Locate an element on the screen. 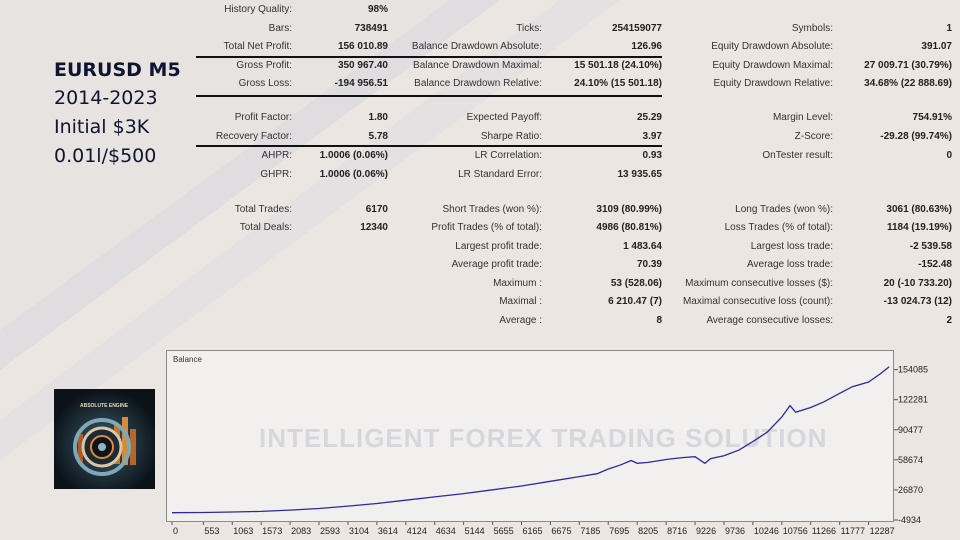 The width and height of the screenshot is (960, 540). maximum-label: Maximum : is located at coordinates (517, 283).